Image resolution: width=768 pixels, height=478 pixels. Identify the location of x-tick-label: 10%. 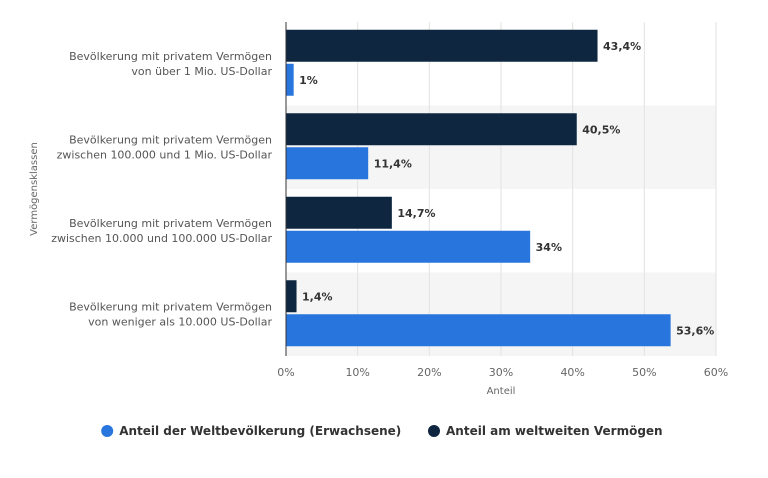
(357, 372).